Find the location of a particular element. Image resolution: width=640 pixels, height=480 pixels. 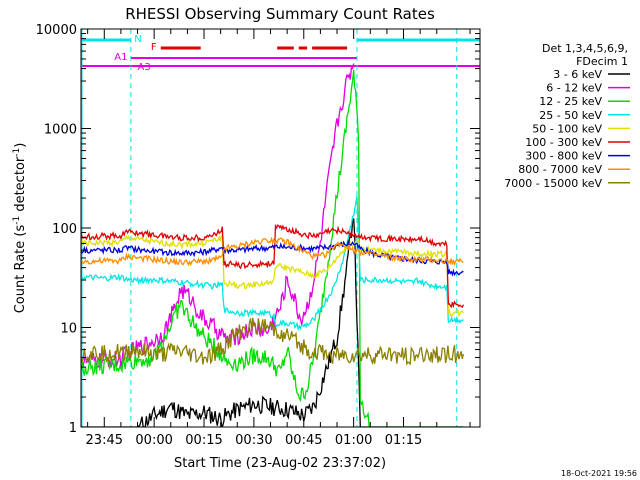

x-tick-label: 23:45 is located at coordinates (104, 440).